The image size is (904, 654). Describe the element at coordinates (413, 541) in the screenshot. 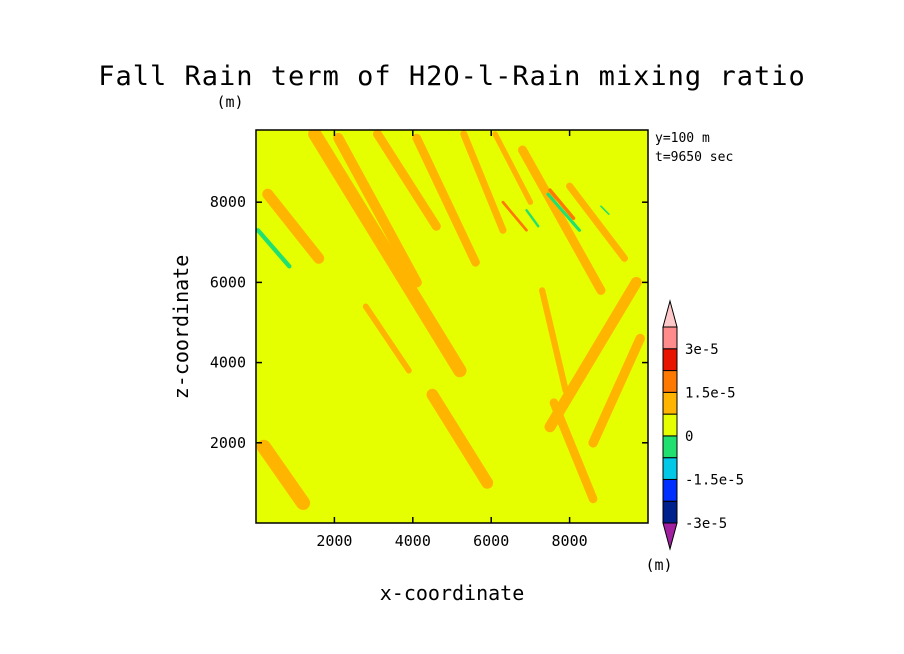

I see `x-tick-label: 4000` at that location.